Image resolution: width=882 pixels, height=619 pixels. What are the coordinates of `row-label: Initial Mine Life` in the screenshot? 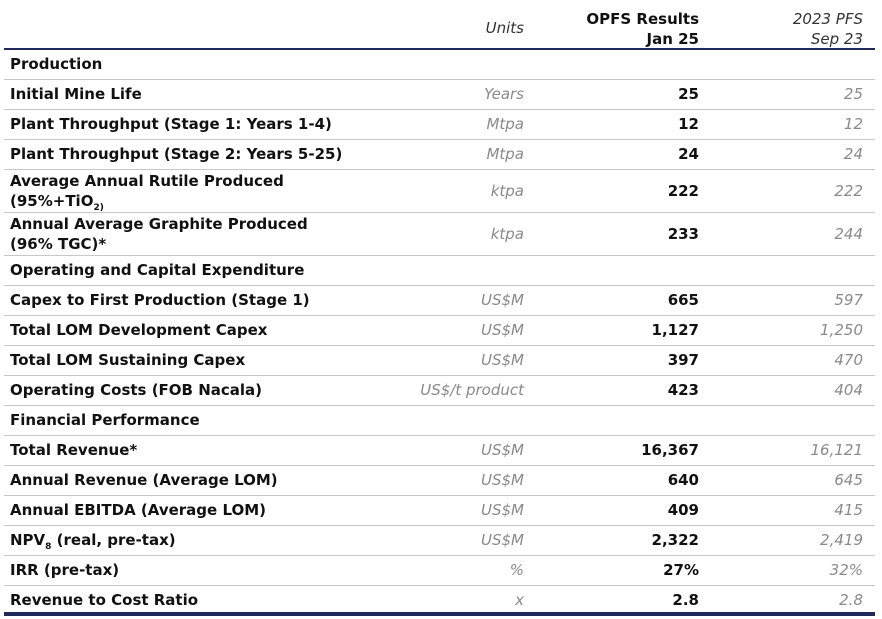 It's located at (76, 94).